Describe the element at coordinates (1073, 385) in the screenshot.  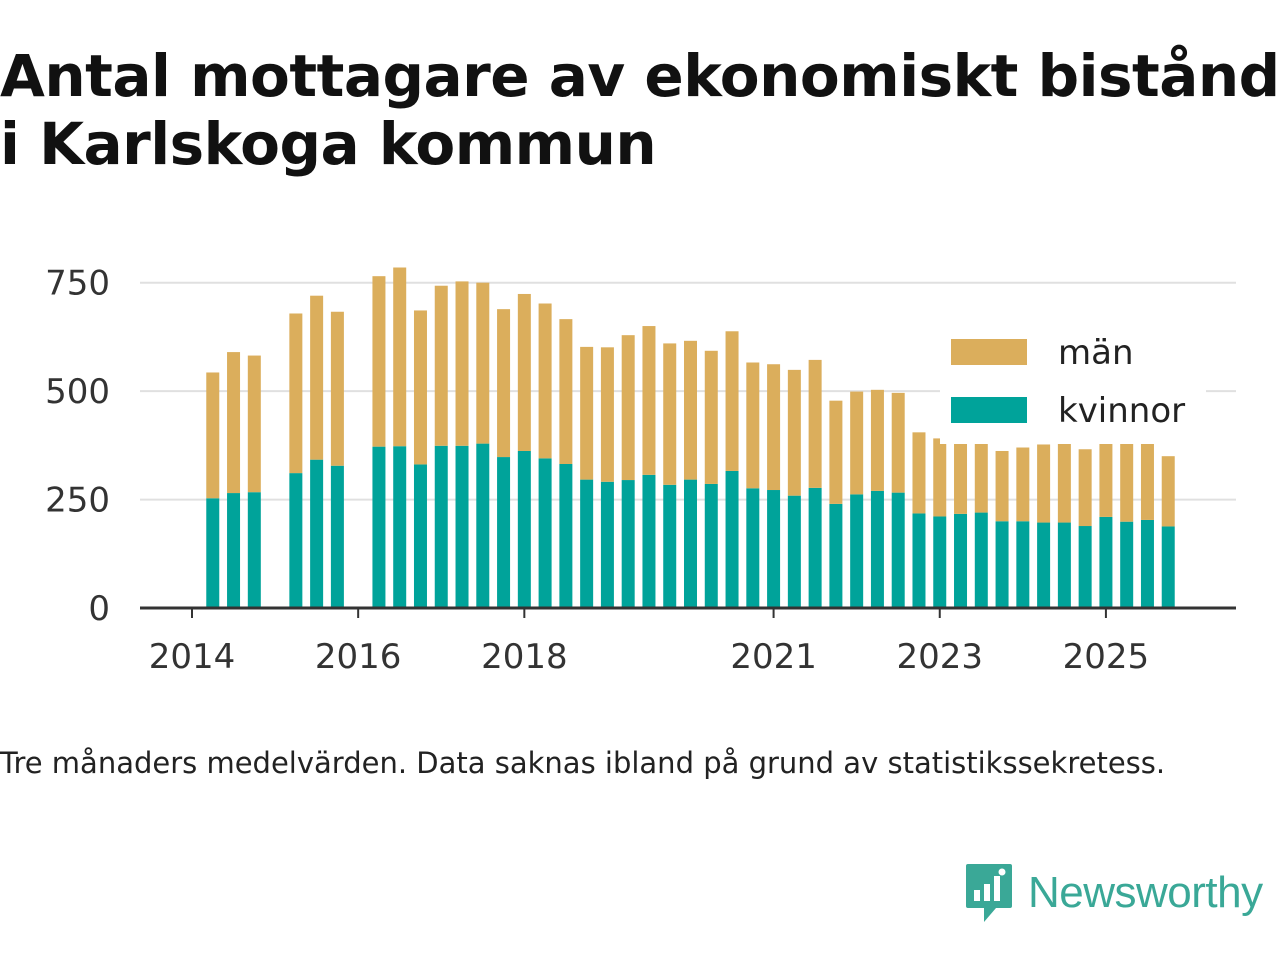
I see `legend: män kvinnor` at that location.